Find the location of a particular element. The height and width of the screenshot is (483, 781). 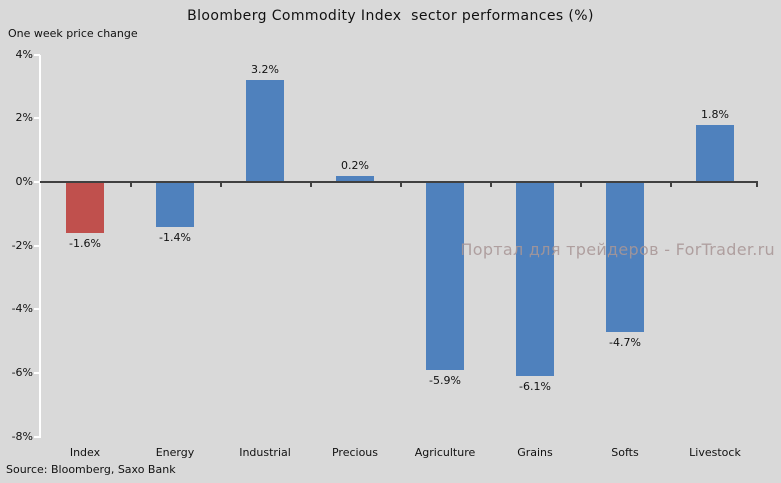

bar-precious is located at coordinates (355, 179).